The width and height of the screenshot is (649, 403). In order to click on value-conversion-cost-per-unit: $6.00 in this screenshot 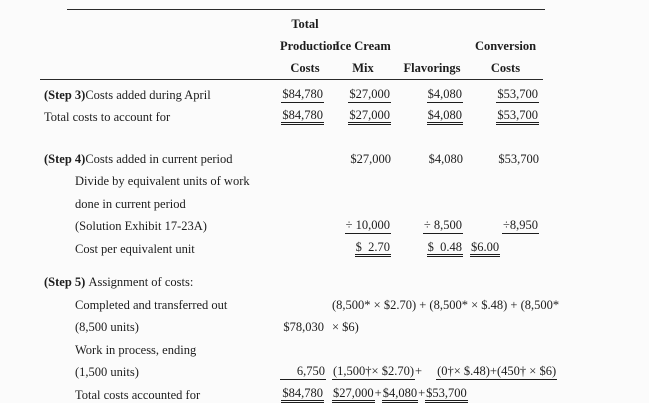, I will do `click(505, 245)`.